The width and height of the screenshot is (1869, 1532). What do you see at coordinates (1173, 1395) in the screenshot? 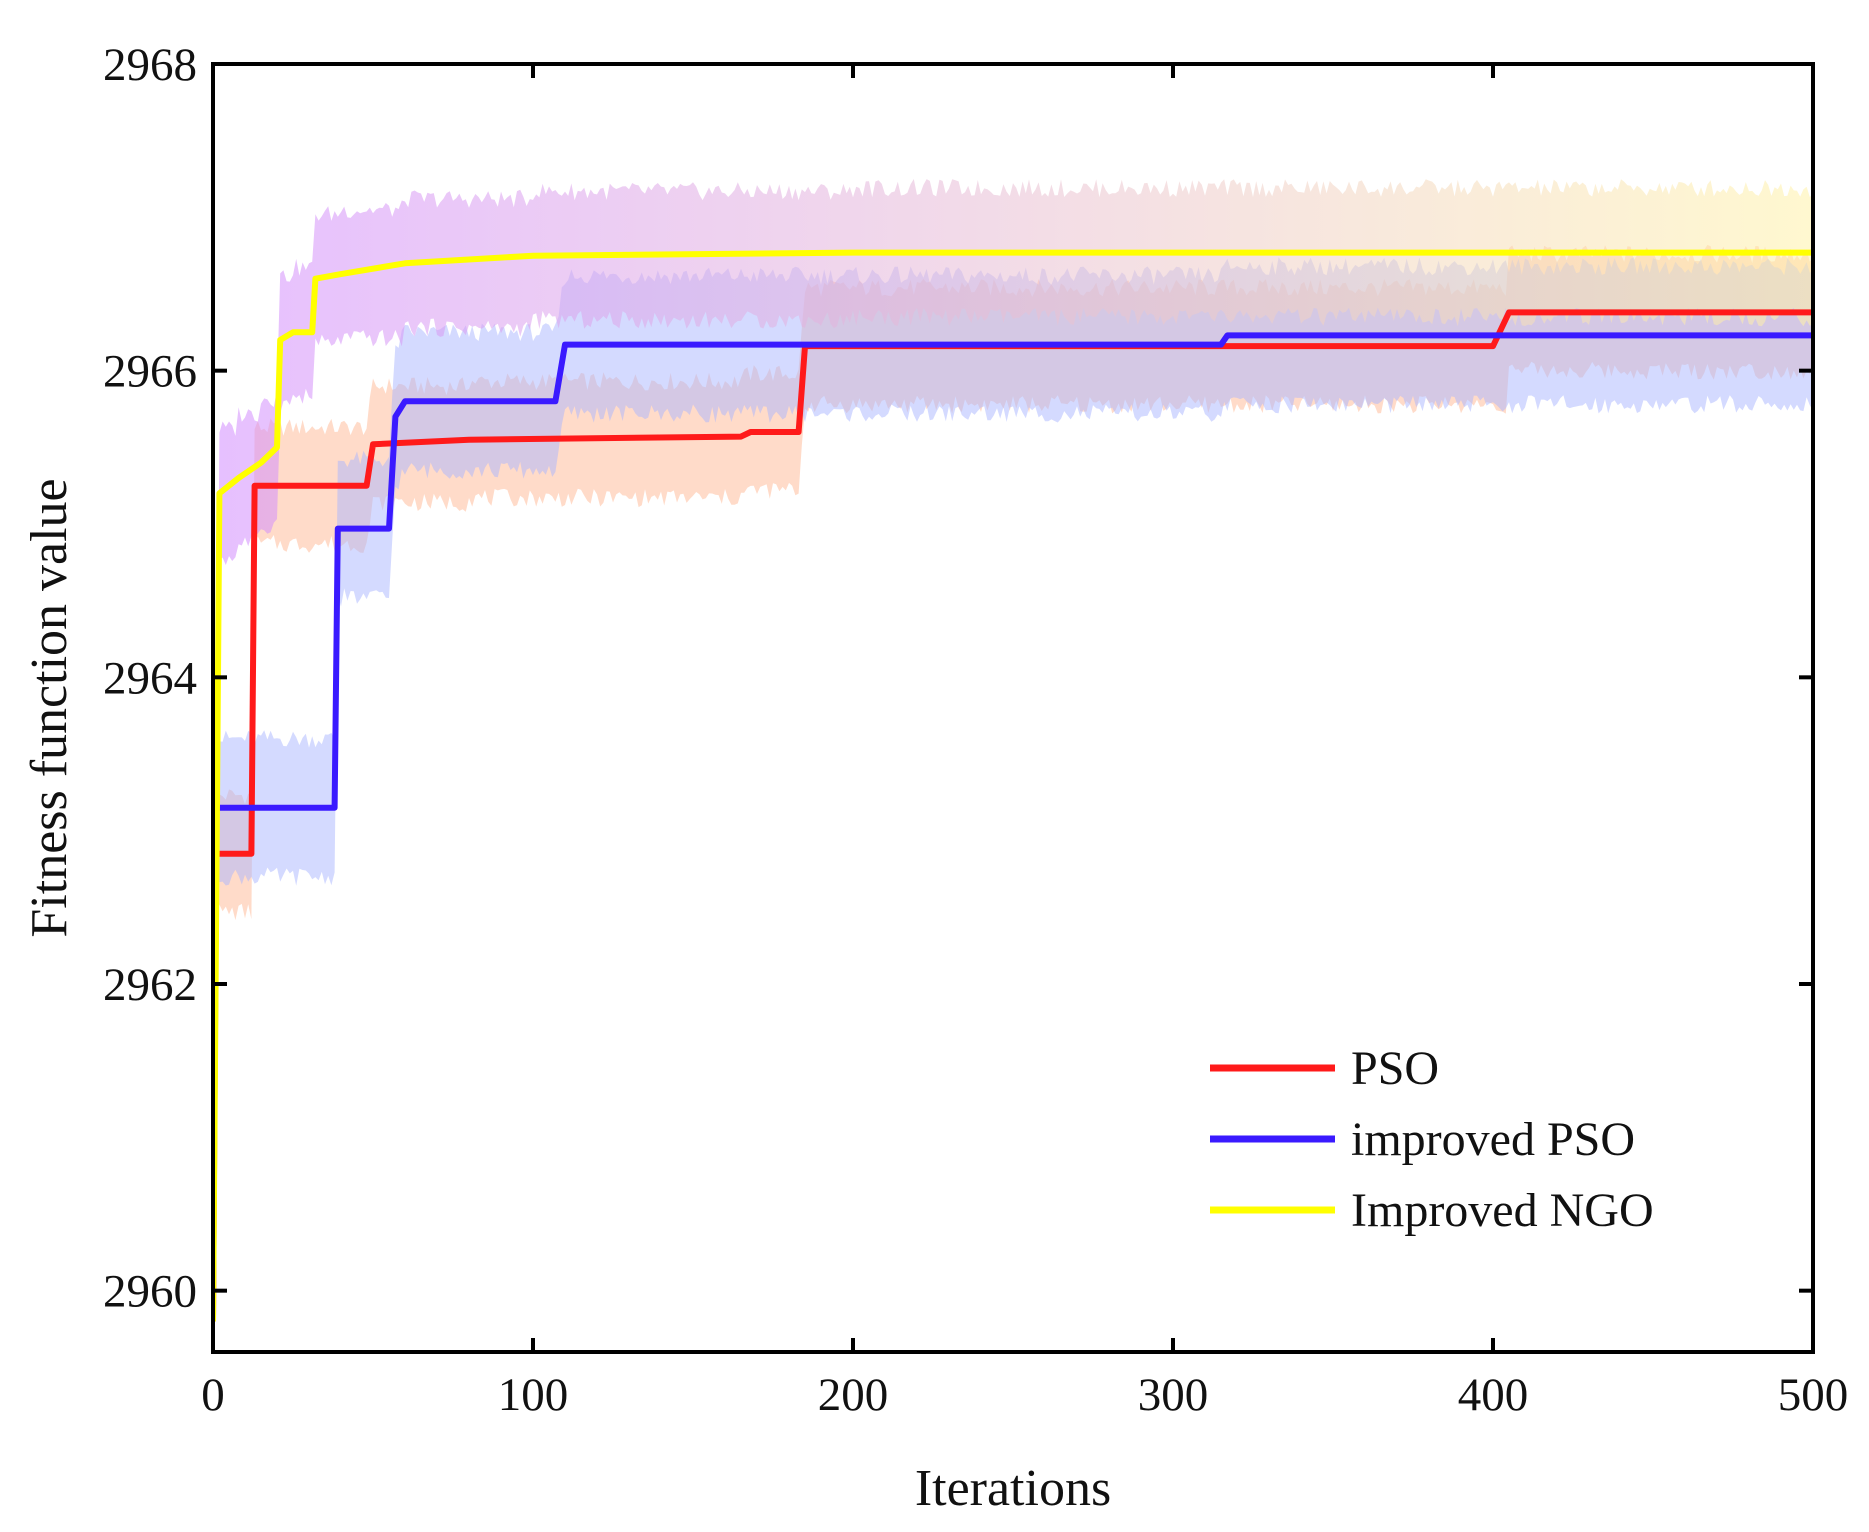
I see `x-tick-label: 300` at bounding box center [1173, 1395].